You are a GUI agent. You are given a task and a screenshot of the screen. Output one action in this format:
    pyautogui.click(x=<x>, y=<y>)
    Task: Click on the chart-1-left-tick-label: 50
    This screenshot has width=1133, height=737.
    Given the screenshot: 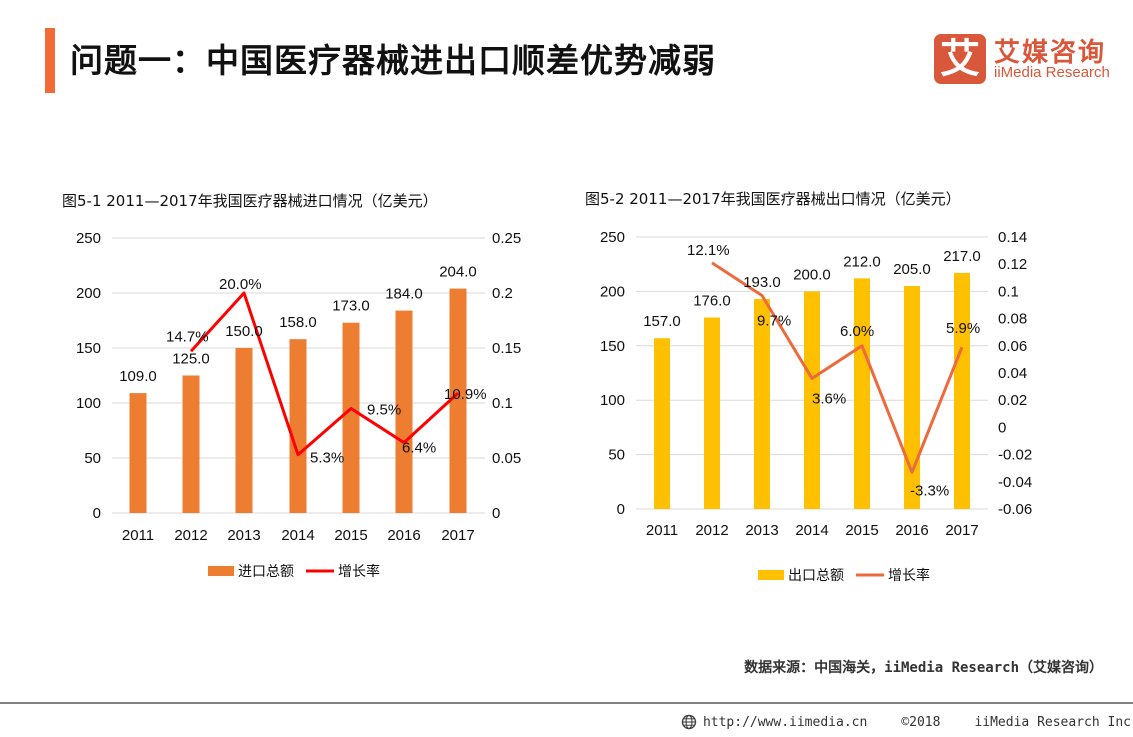 What is the action you would take?
    pyautogui.click(x=92, y=458)
    